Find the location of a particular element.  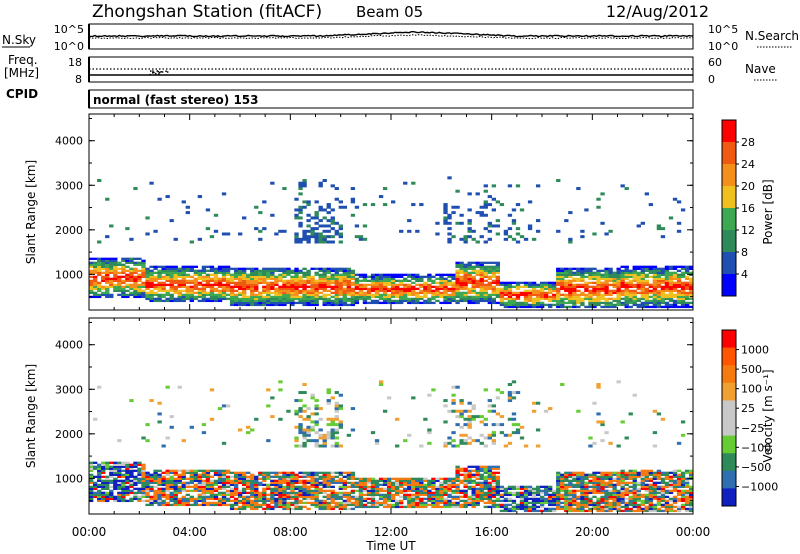

date-label: 12/Aug/2012 is located at coordinates (657, 11).